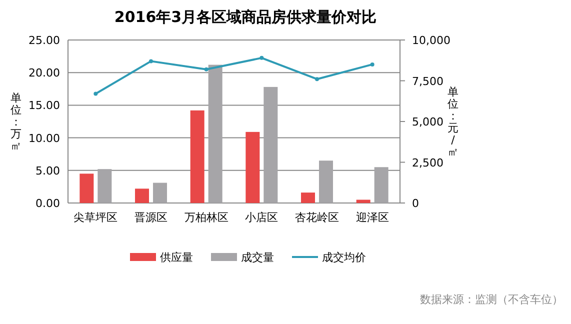 The height and width of the screenshot is (324, 571). What do you see at coordinates (428, 81) in the screenshot?
I see `y2-tick-label: 7,500` at bounding box center [428, 81].